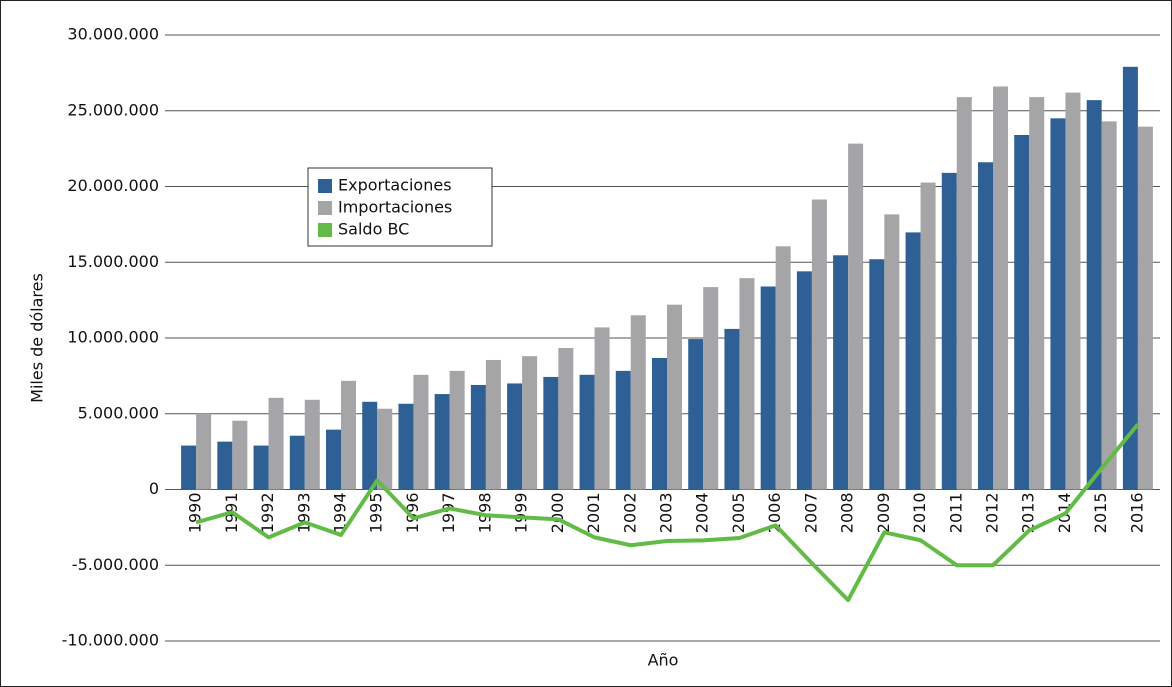  What do you see at coordinates (267, 513) in the screenshot?
I see `x-tick-label: 1992` at bounding box center [267, 513].